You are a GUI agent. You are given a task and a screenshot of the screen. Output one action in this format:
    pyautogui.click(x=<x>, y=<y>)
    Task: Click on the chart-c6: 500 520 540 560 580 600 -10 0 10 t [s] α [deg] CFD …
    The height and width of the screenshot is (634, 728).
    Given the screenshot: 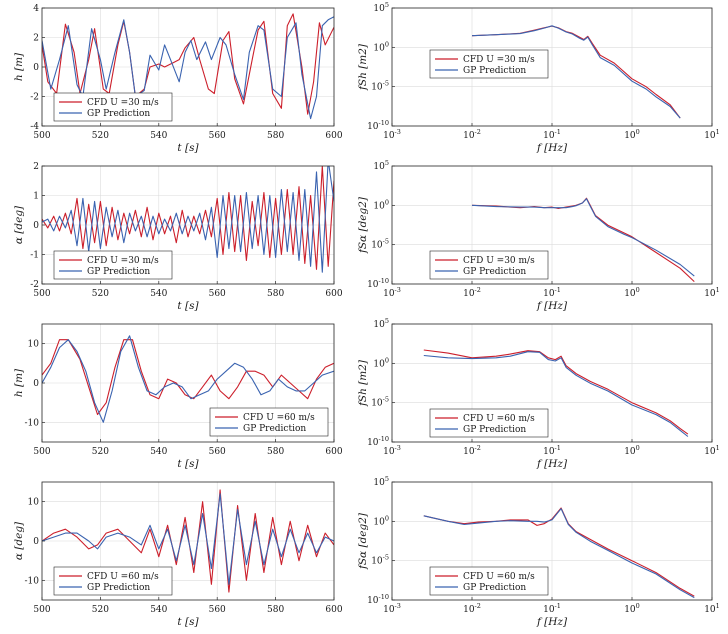 What is the action you would take?
    pyautogui.click(x=178, y=554)
    